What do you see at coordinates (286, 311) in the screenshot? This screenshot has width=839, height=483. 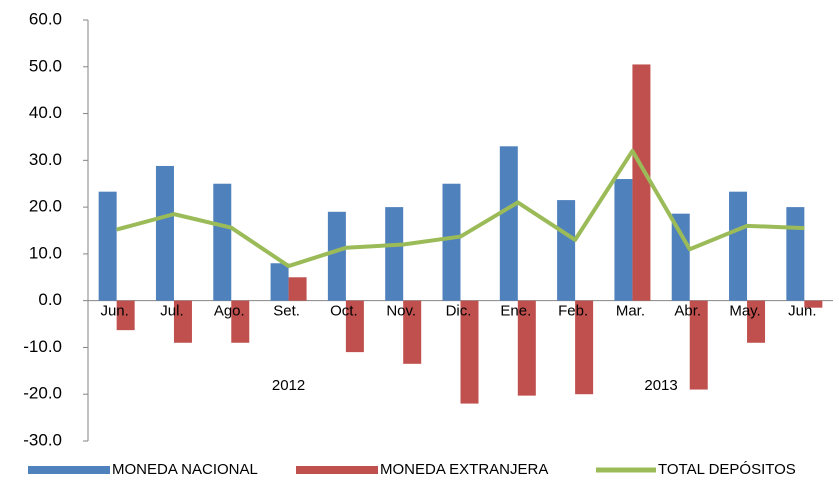 I see `x-tick-label: Set.` at bounding box center [286, 311].